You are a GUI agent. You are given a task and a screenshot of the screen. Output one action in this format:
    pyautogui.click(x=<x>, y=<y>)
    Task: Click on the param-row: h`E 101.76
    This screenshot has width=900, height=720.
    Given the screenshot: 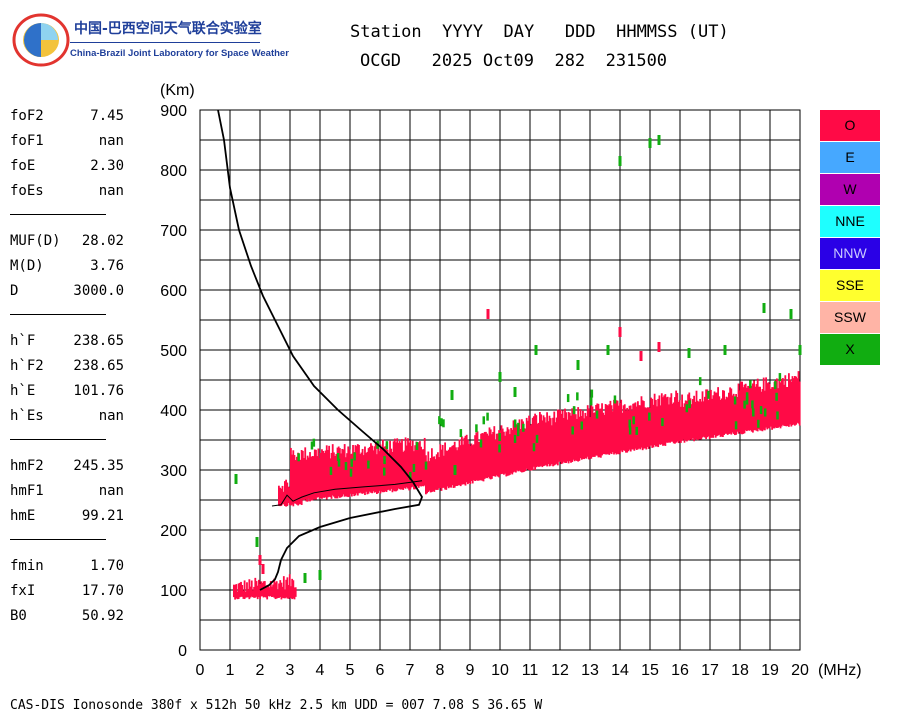 What is the action you would take?
    pyautogui.click(x=70, y=393)
    